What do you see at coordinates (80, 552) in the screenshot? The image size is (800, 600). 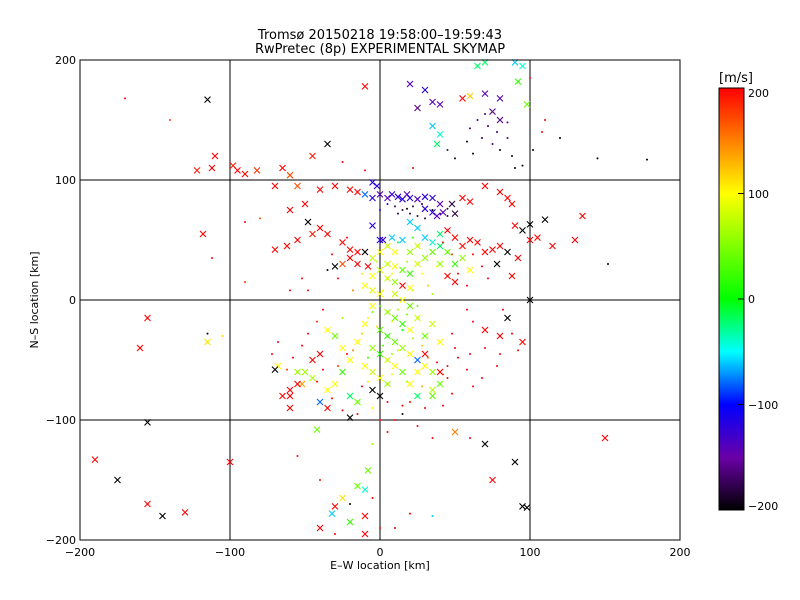 I see `x-tick-label: −200` at bounding box center [80, 552].